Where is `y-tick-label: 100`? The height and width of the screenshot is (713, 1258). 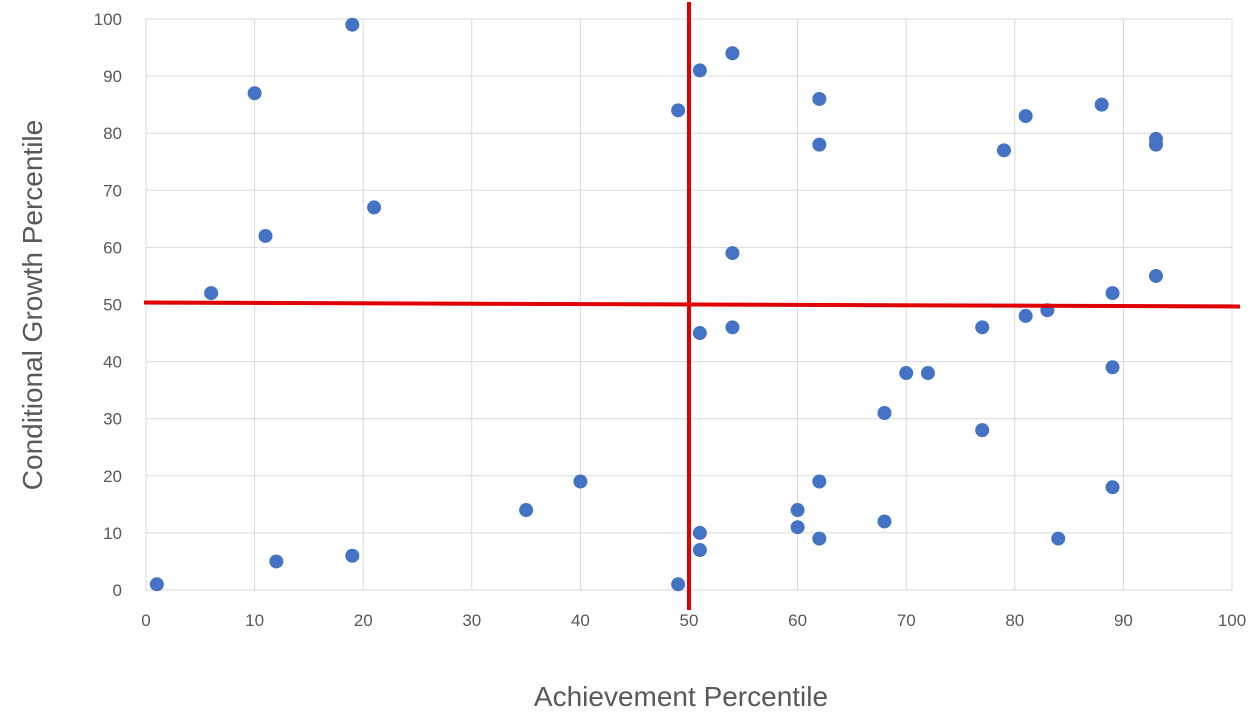
y-tick-label: 100 is located at coordinates (108, 19).